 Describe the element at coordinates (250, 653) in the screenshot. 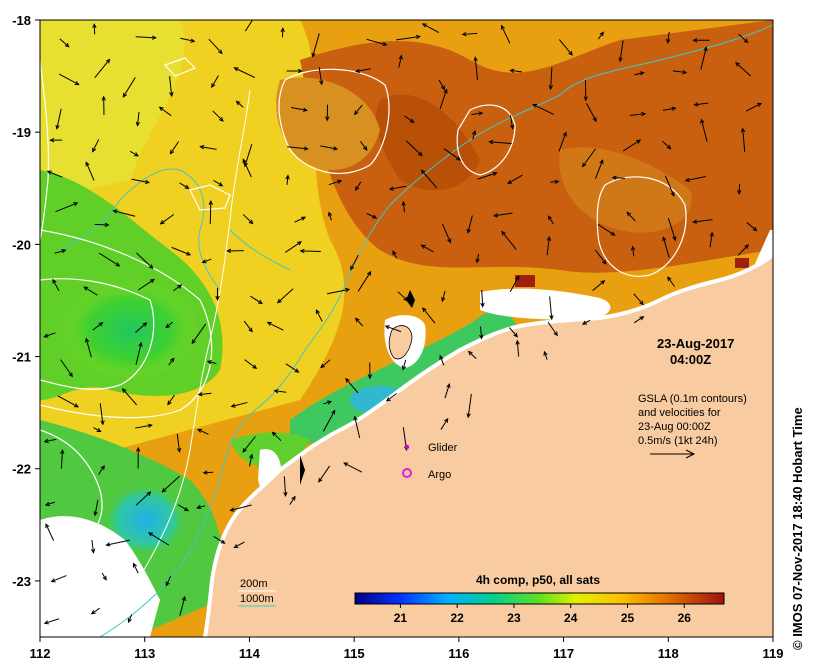

I see `x-tick-label: 114` at that location.